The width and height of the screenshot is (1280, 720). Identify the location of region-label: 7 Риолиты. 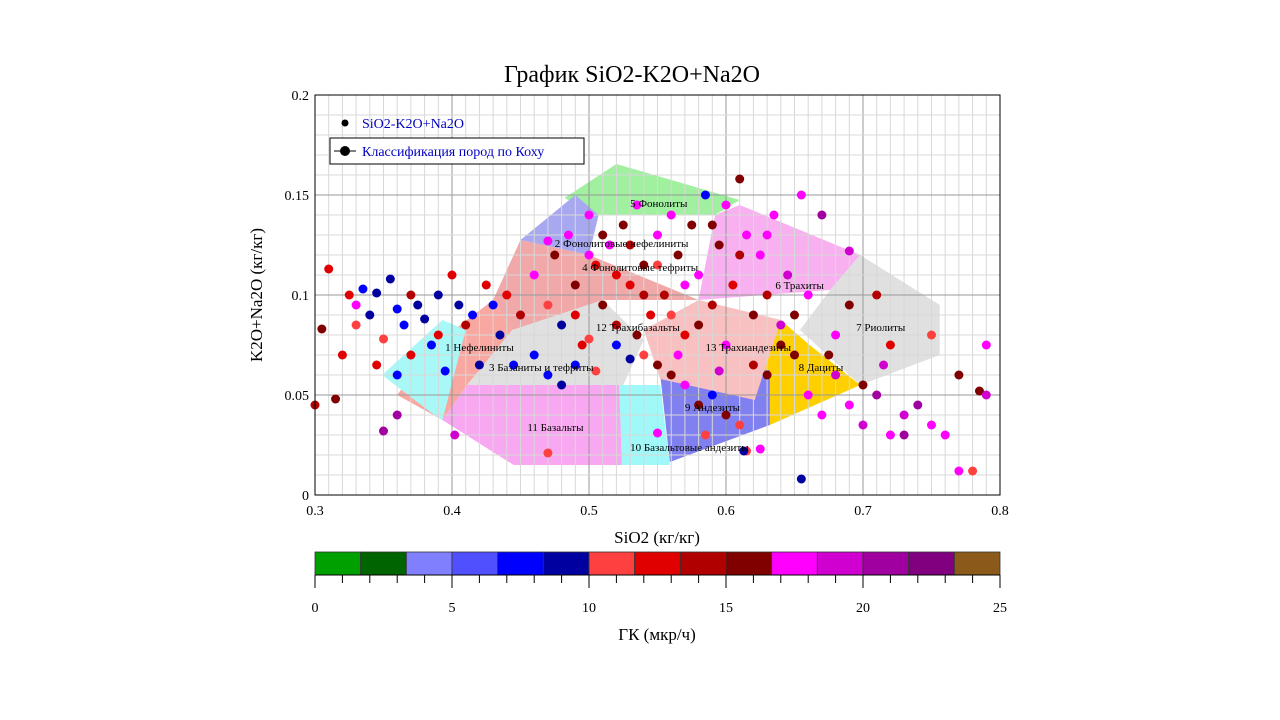
(881, 328).